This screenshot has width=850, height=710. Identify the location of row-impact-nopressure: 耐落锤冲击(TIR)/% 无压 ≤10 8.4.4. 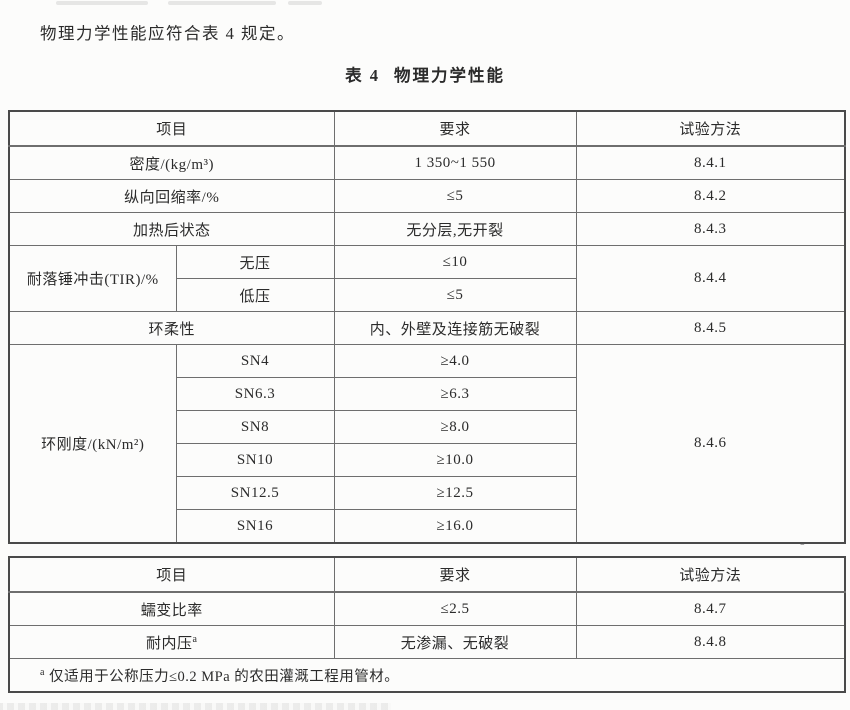
(427, 278).